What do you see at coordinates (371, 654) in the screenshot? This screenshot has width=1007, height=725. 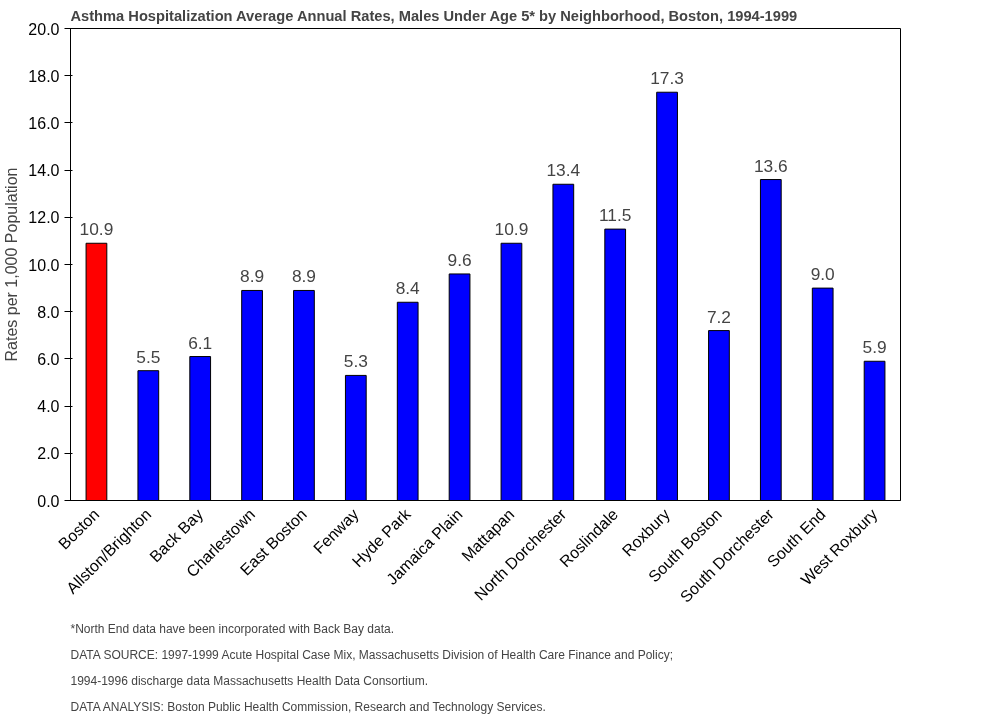 I see `source-note: DATA SOURCE: 1997-1999 Acute Hospital Case Mix, Massachusetts Division of Health Care Finance and Policy;` at bounding box center [371, 654].